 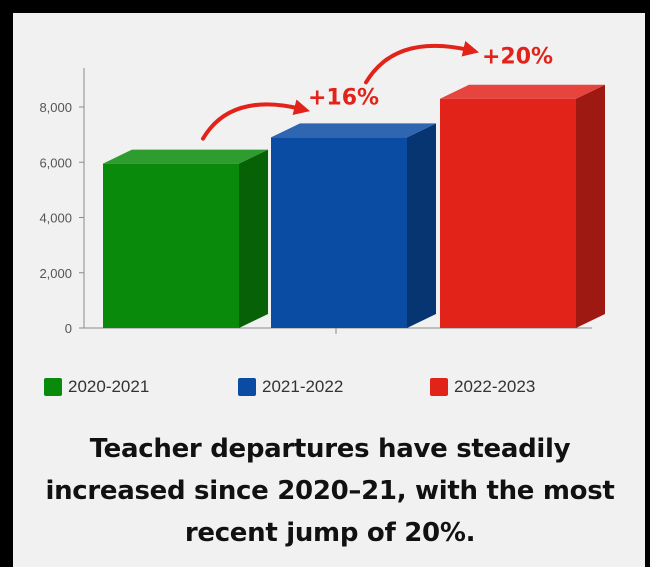 I want to click on y-tick-label: 8,000, so click(x=55, y=107).